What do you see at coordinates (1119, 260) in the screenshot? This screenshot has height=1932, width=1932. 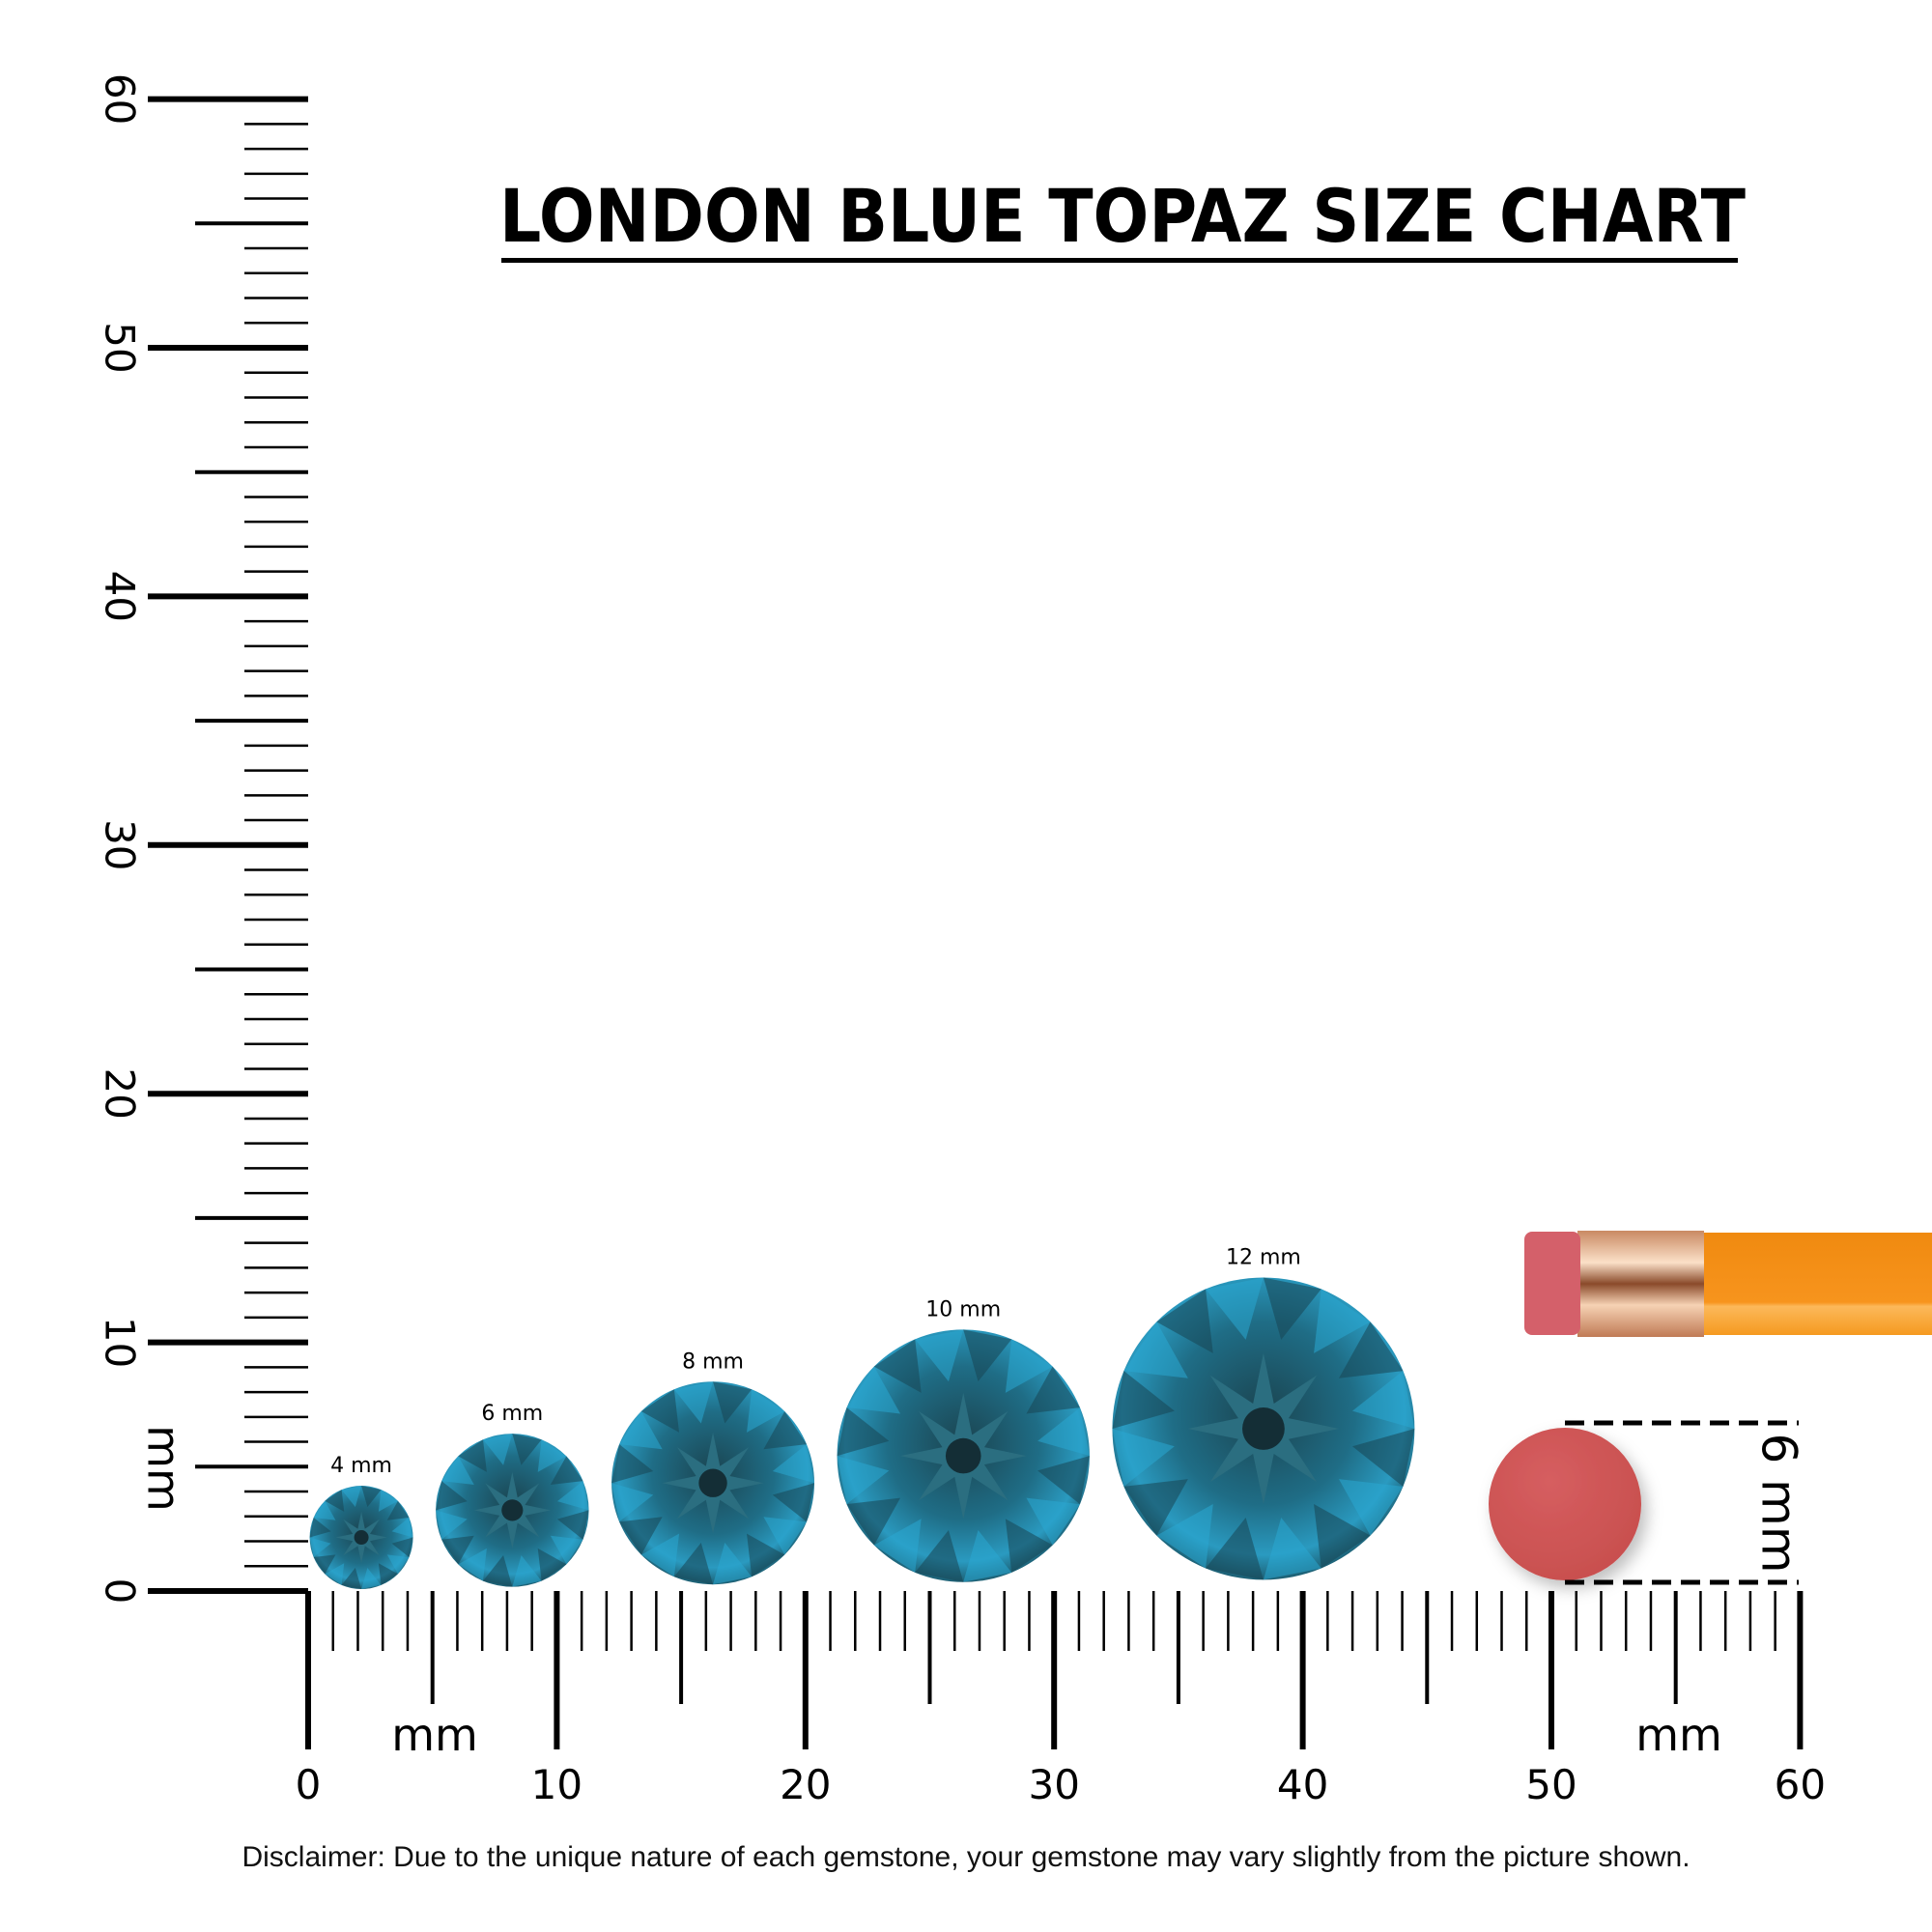 I see `title-underline` at bounding box center [1119, 260].